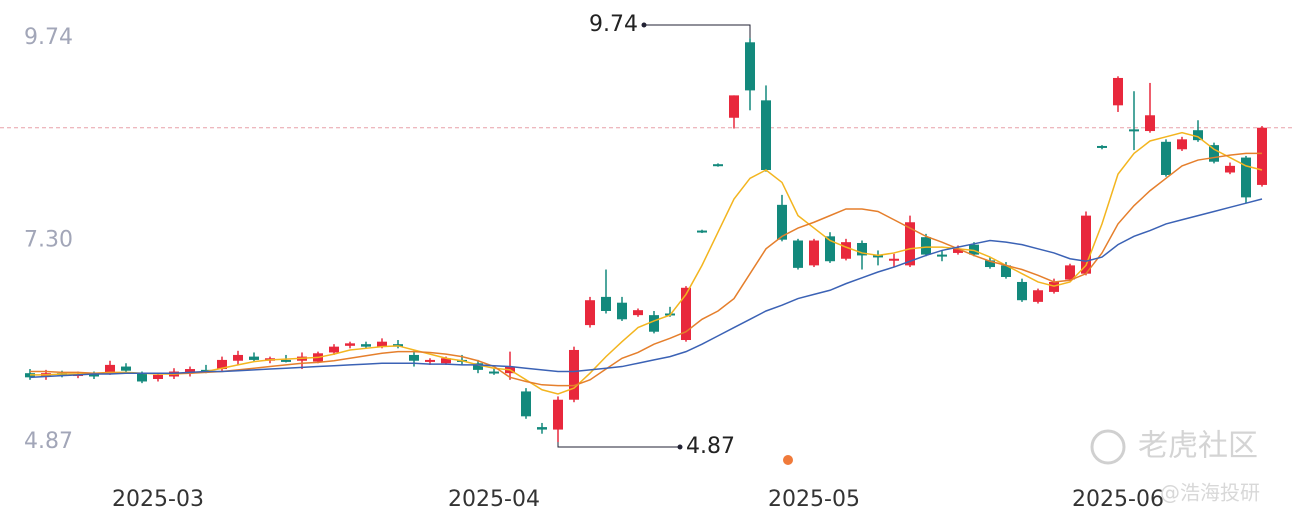 The width and height of the screenshot is (1292, 522). I want to click on x-tick-label: 2025-04, so click(494, 499).